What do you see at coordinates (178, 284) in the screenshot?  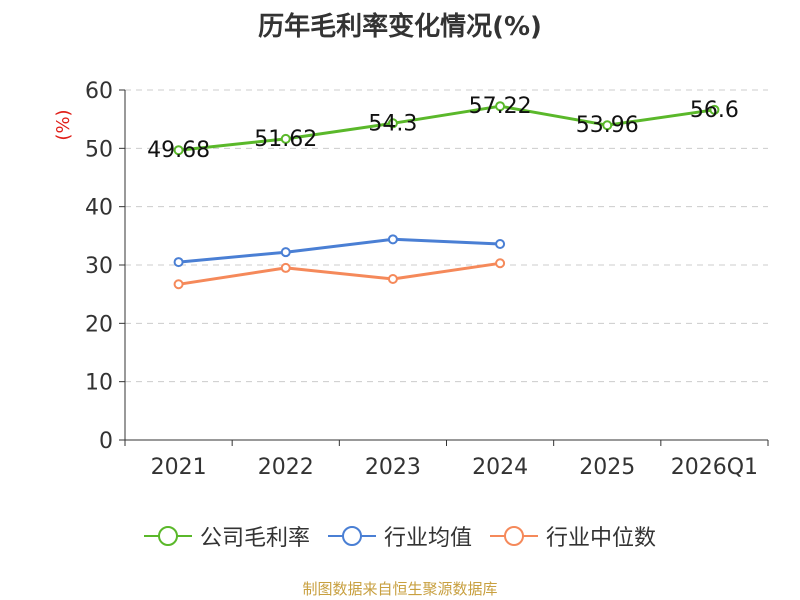 I see `series-2-point-2021` at bounding box center [178, 284].